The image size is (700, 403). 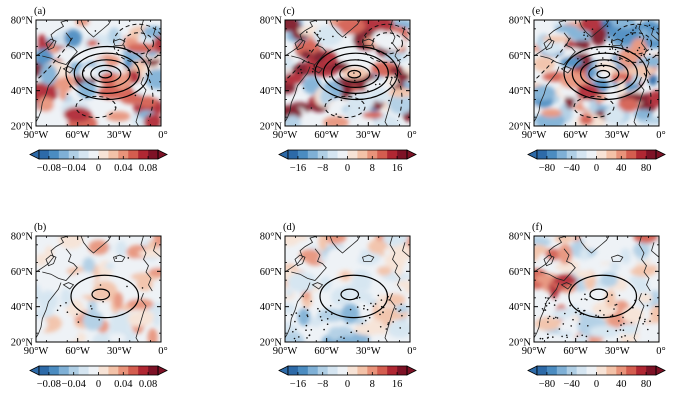 What do you see at coordinates (271, 343) in the screenshot?
I see `lat-label: 20°N` at bounding box center [271, 343].